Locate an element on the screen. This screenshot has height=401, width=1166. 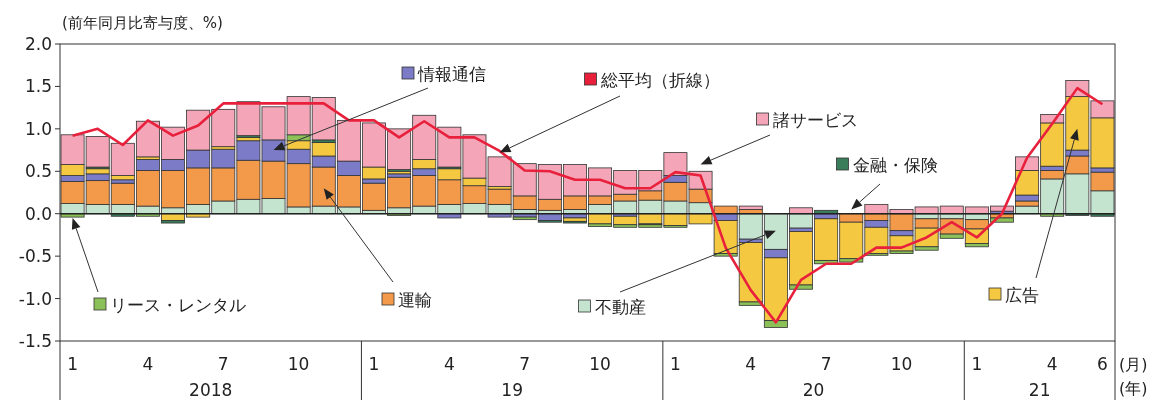
y-tick-label: -0.5 is located at coordinates (35, 256).